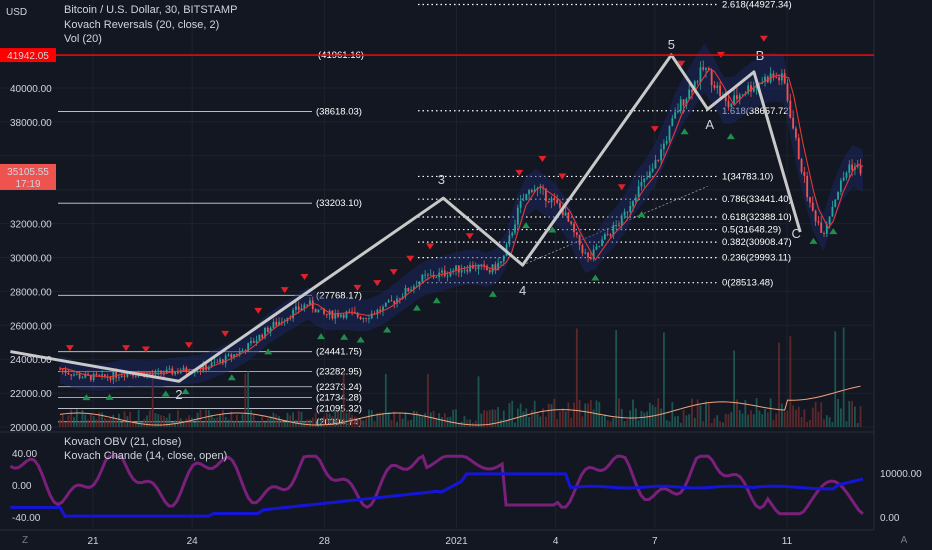 The image size is (932, 550). I want to click on lower-axis: 40.00 0.00 -40.00 10000.00 0.00, so click(467, 486).